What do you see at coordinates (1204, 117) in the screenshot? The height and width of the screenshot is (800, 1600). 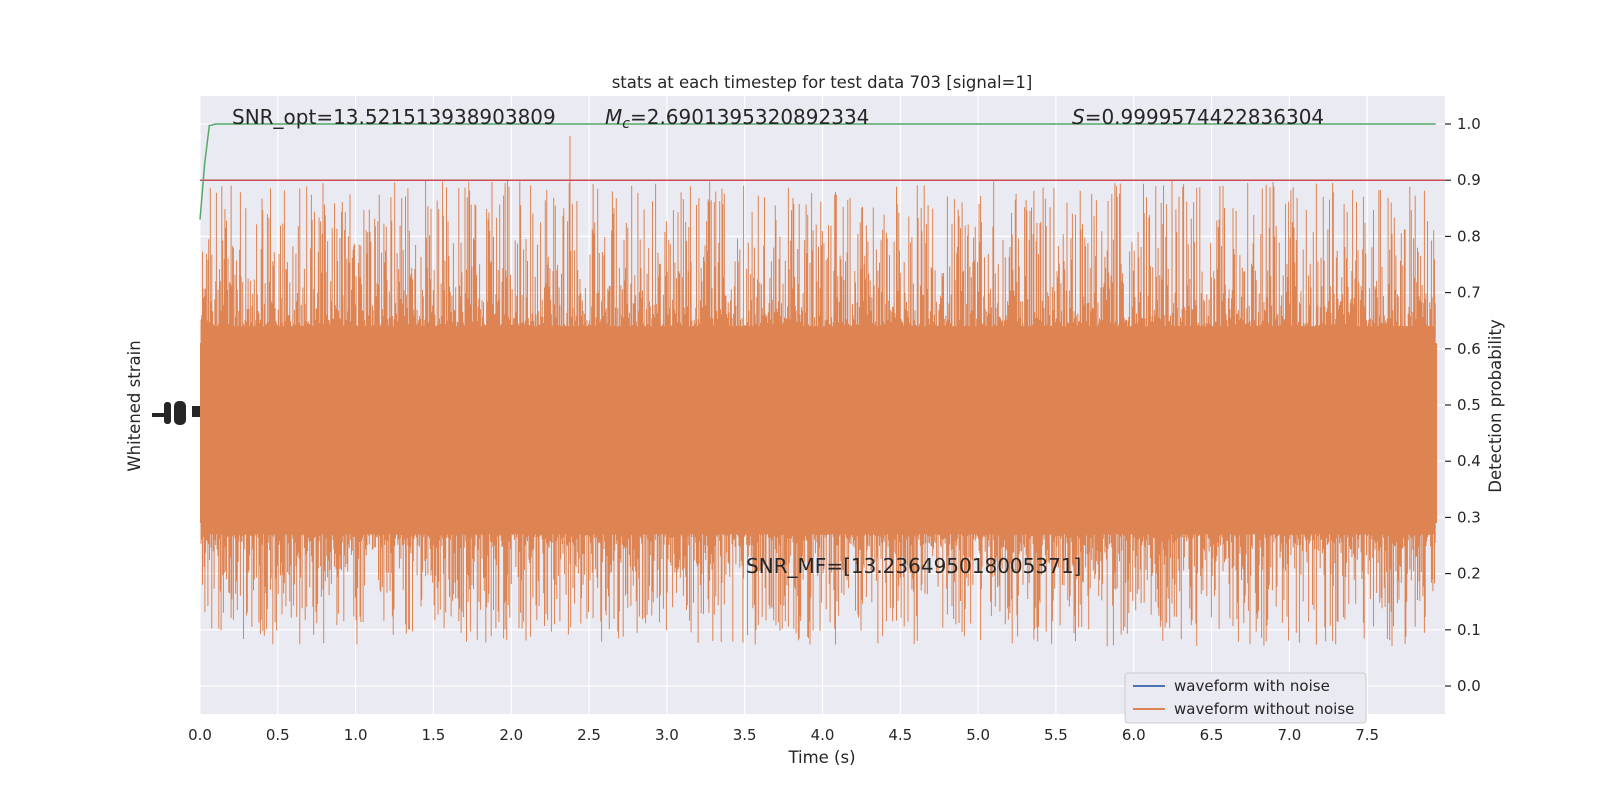 I see `s-value: =0.9999574422836304` at bounding box center [1204, 117].